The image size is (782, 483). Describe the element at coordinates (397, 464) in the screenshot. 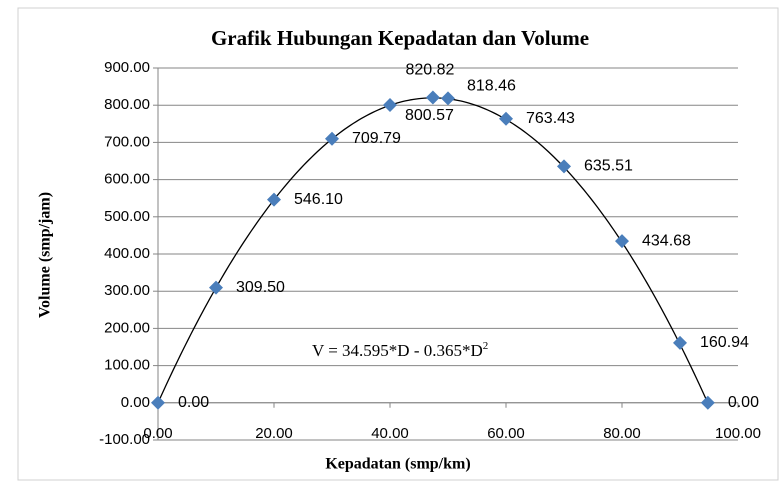

I see `x-axis-label: Kepadatan (smp/km)` at that location.